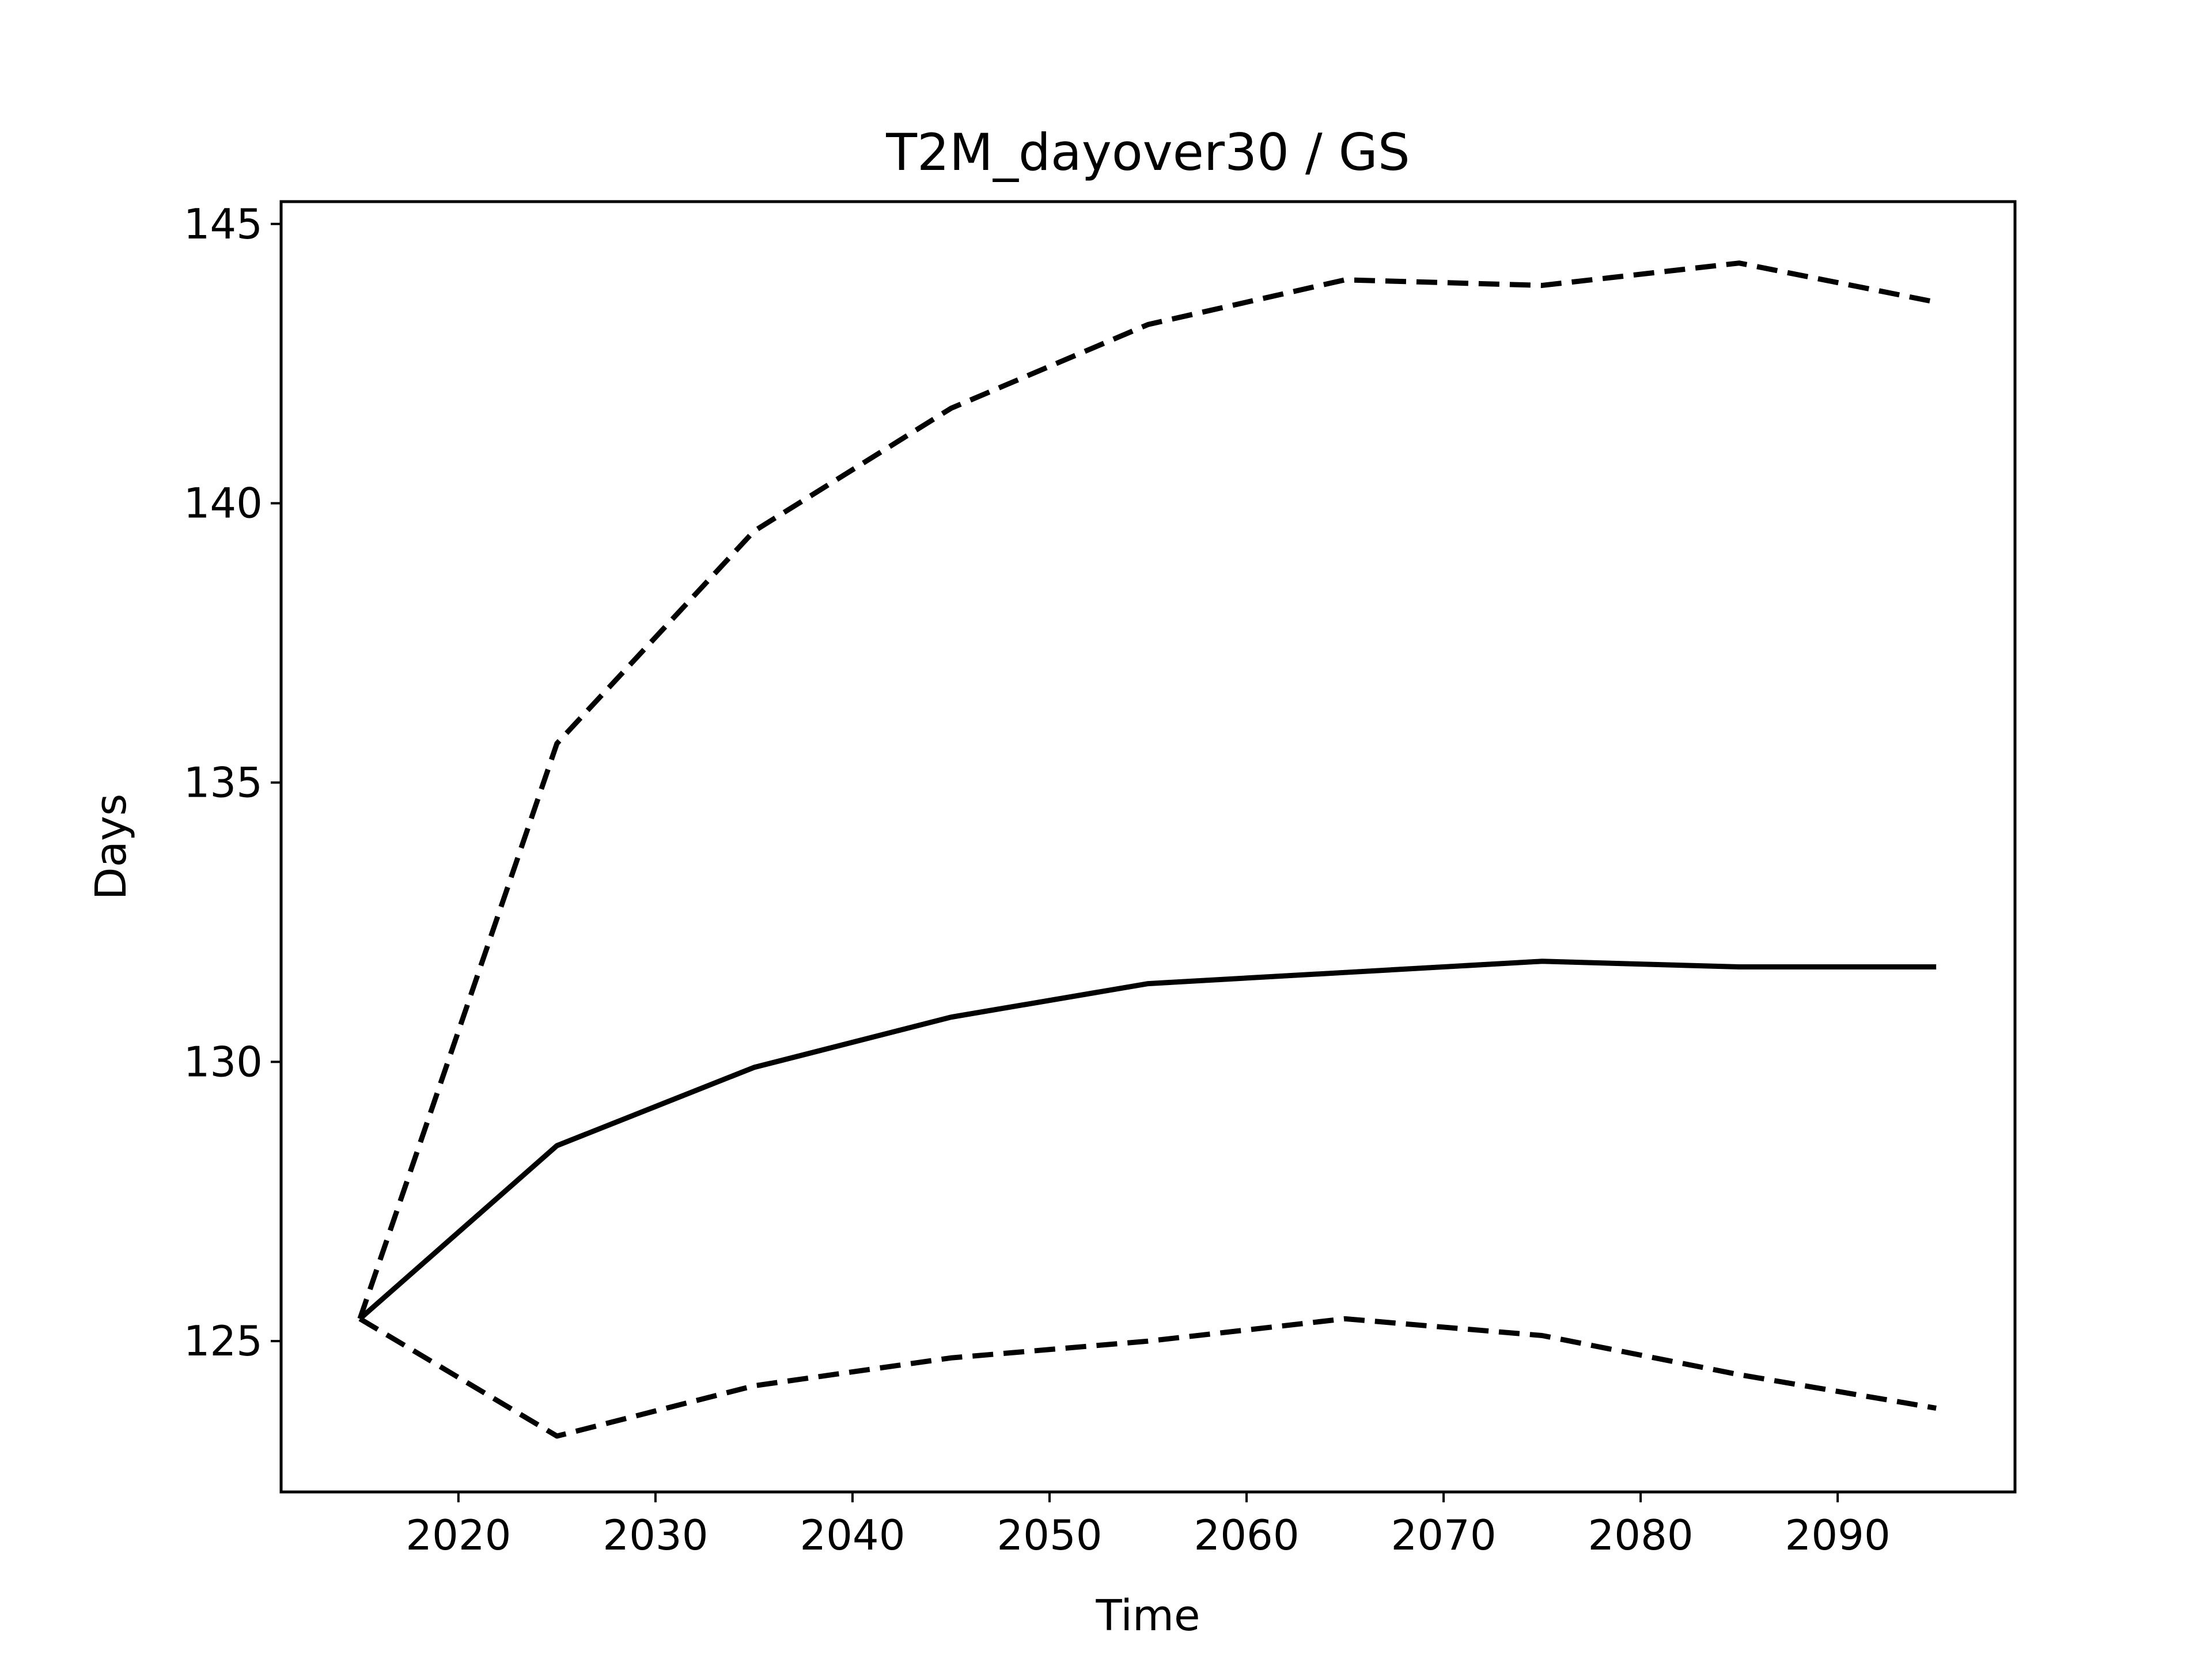 This screenshot has height=1659, width=2212. Describe the element at coordinates (1443, 1535) in the screenshot. I see `x-tick-label: 2070` at that location.